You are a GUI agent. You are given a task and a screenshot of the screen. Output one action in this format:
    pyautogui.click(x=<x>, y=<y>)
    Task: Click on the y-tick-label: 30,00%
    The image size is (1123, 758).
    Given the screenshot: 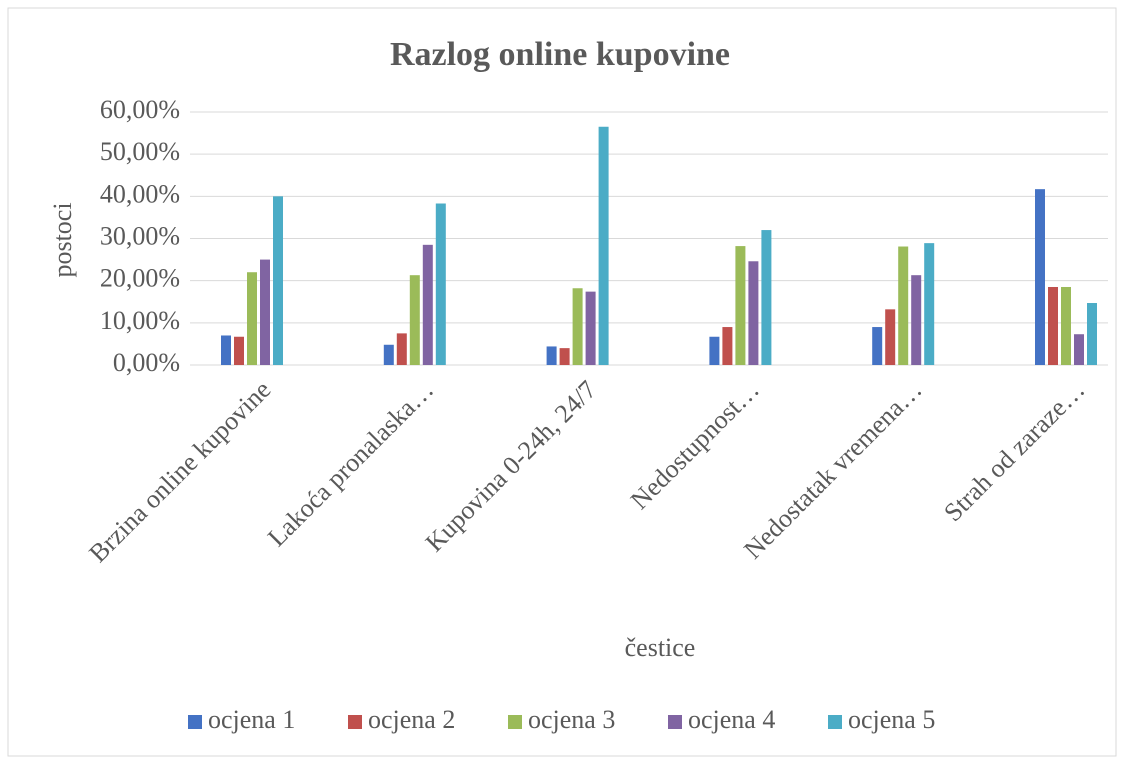 What is the action you would take?
    pyautogui.click(x=140, y=235)
    